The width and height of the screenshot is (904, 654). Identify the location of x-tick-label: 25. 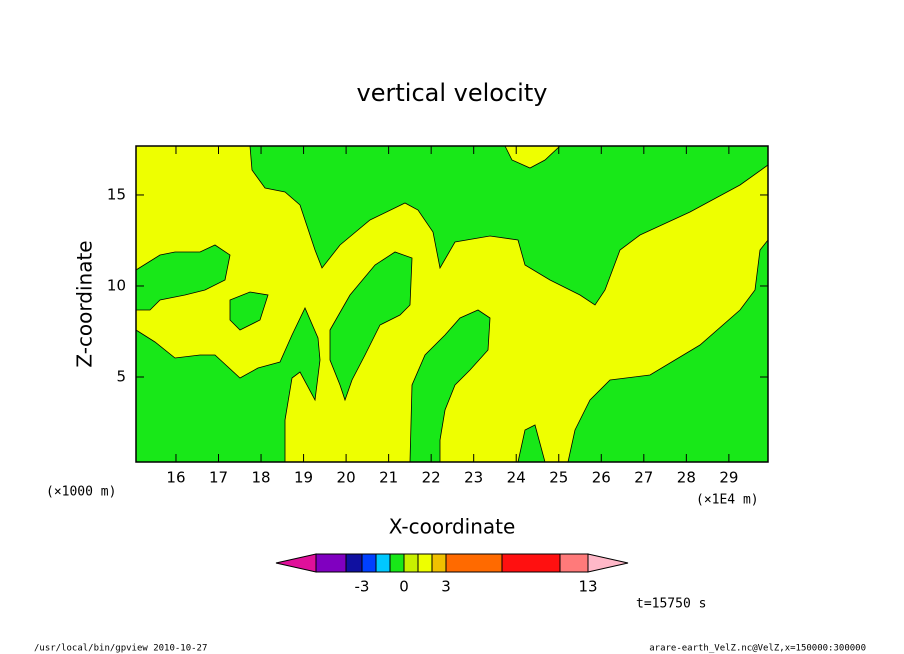
(558, 478).